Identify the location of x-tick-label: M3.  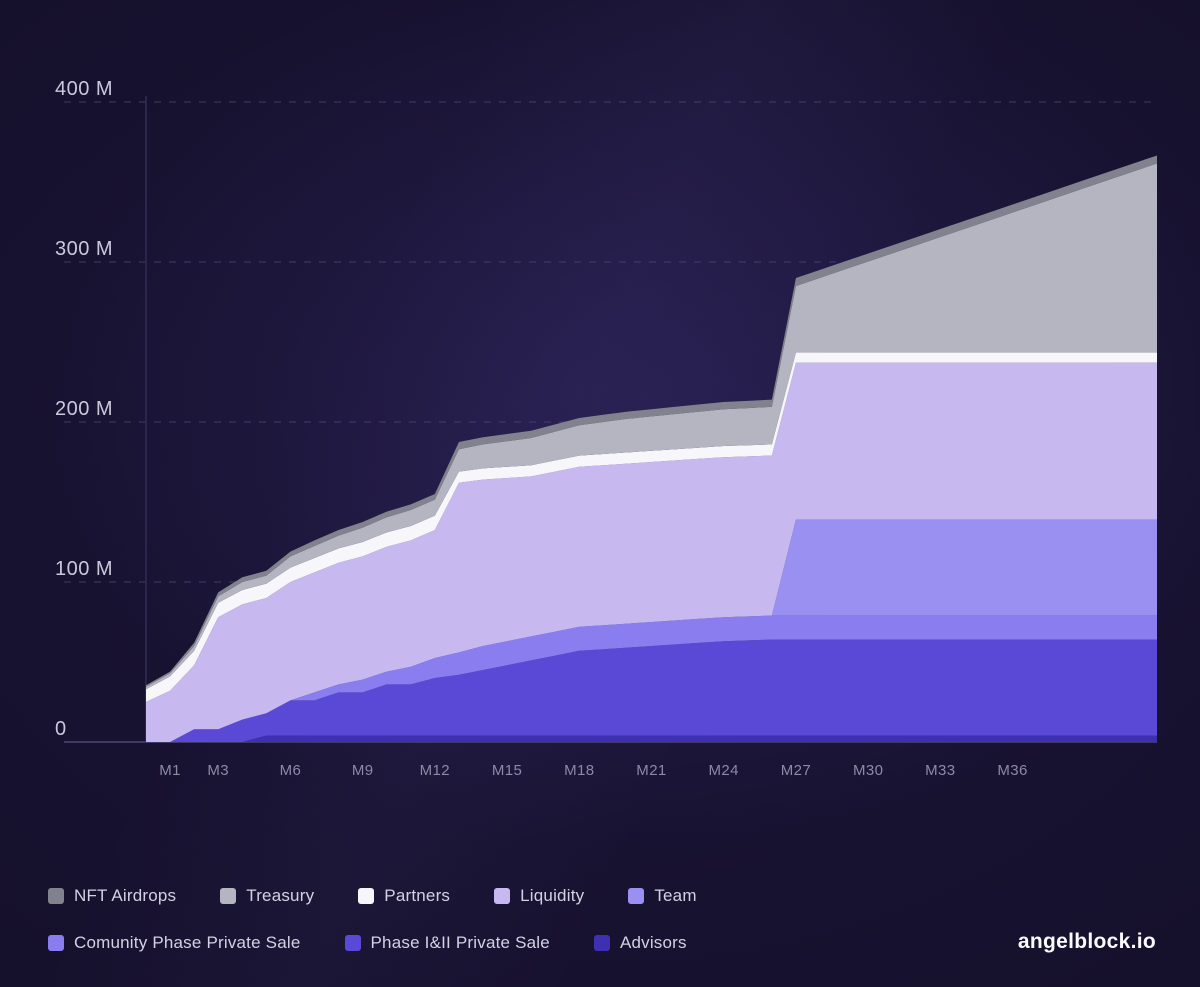
(218, 770).